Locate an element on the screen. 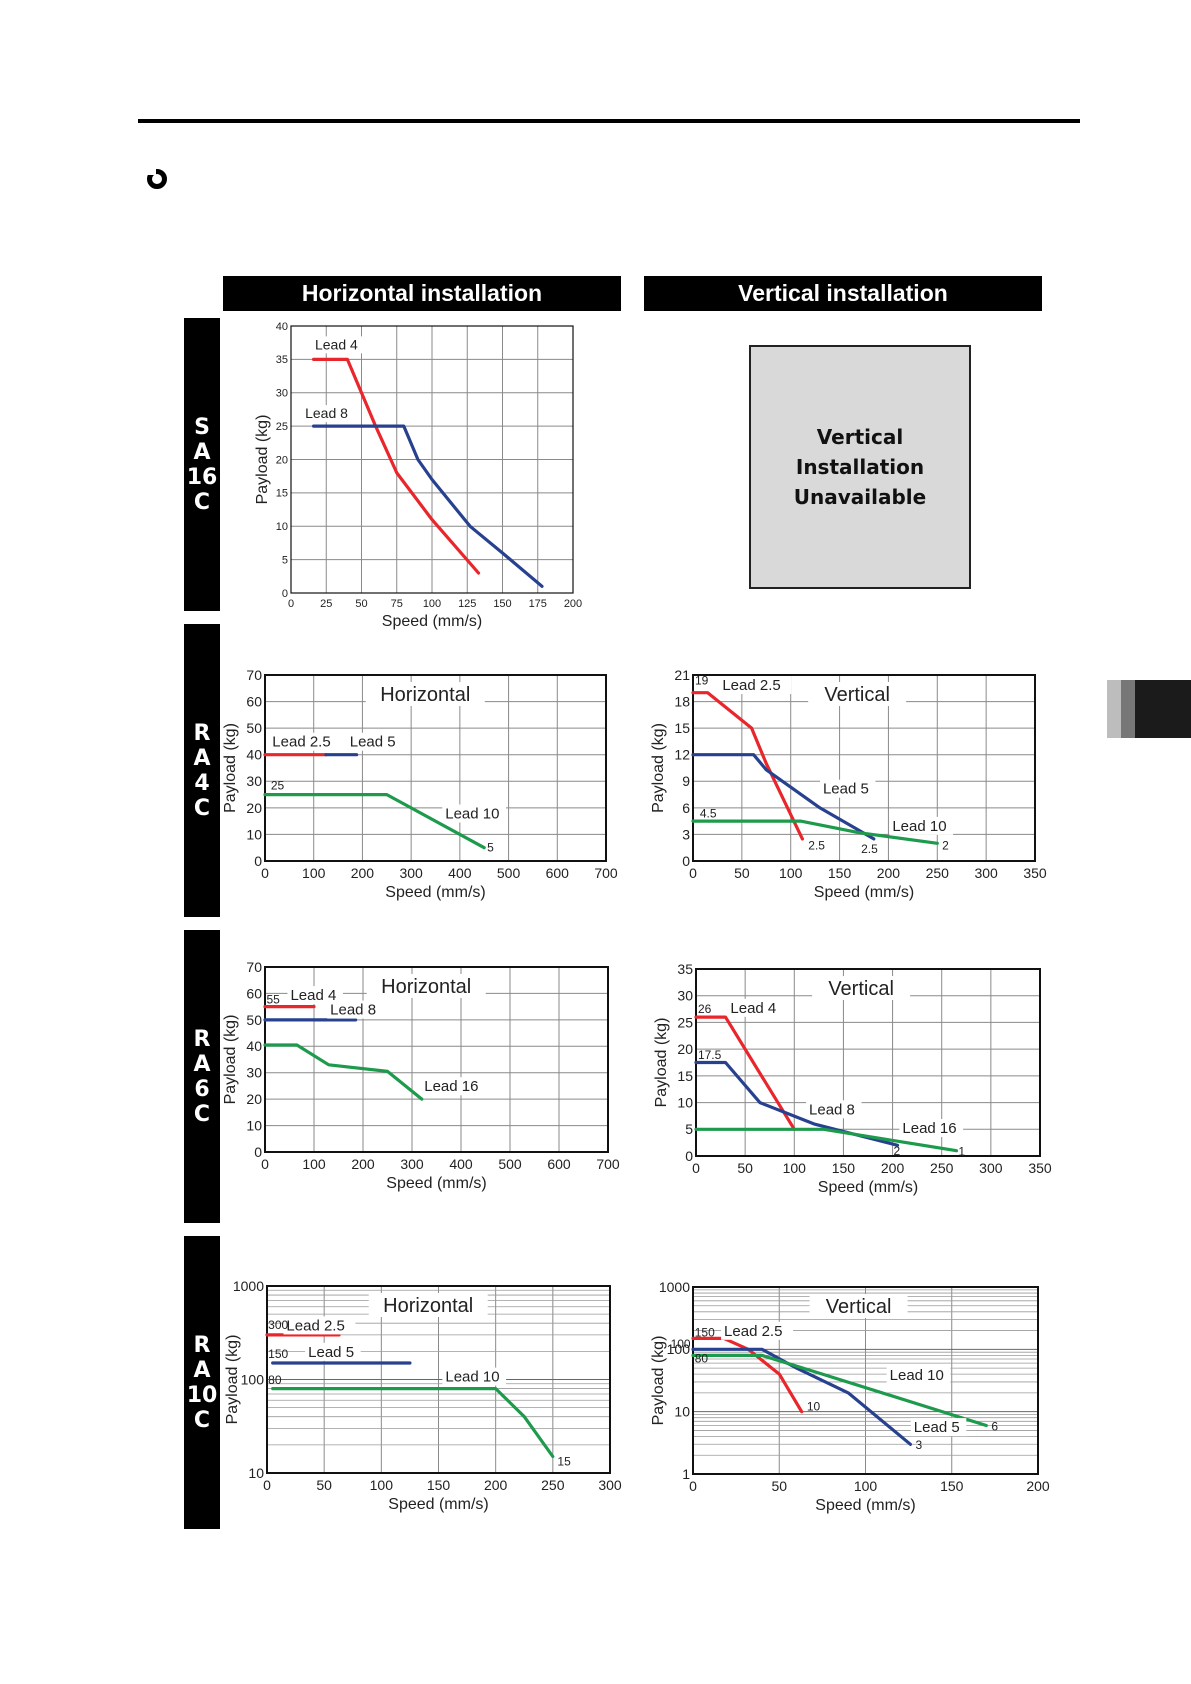  point-value-label: 17.5 is located at coordinates (710, 1055).